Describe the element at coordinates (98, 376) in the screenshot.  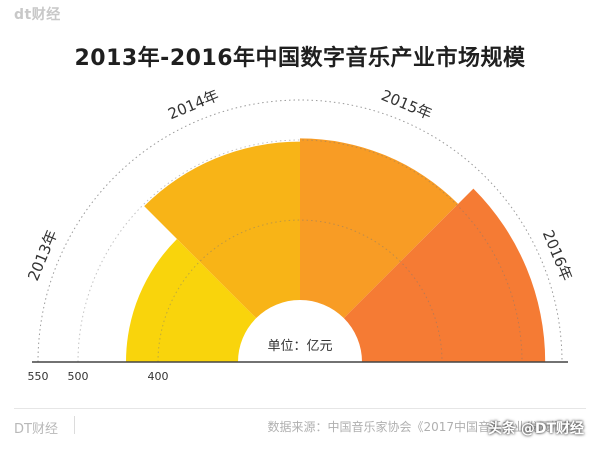
I see `radial-tick-labels: 400 500 550` at that location.